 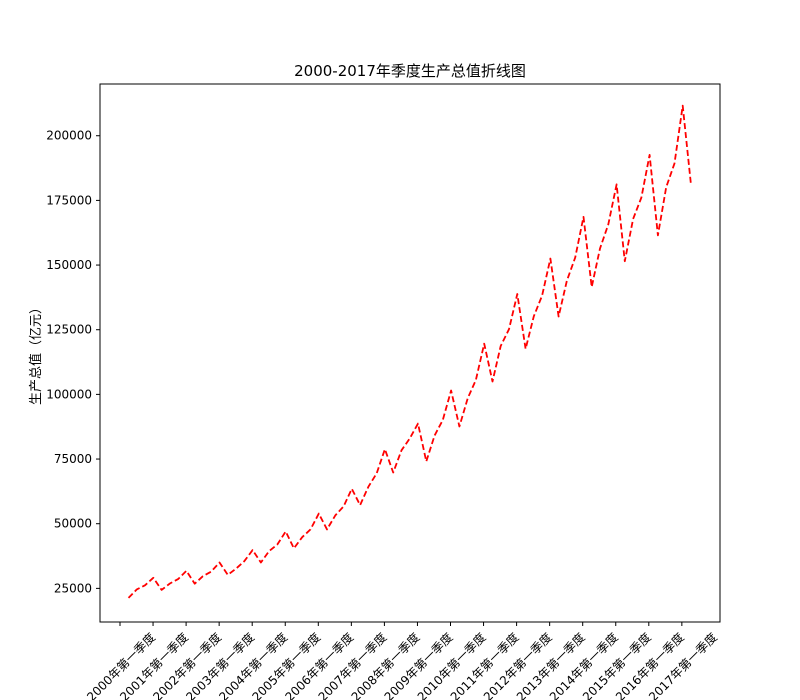 I want to click on y-tick-label: 200000, so click(x=69, y=136).